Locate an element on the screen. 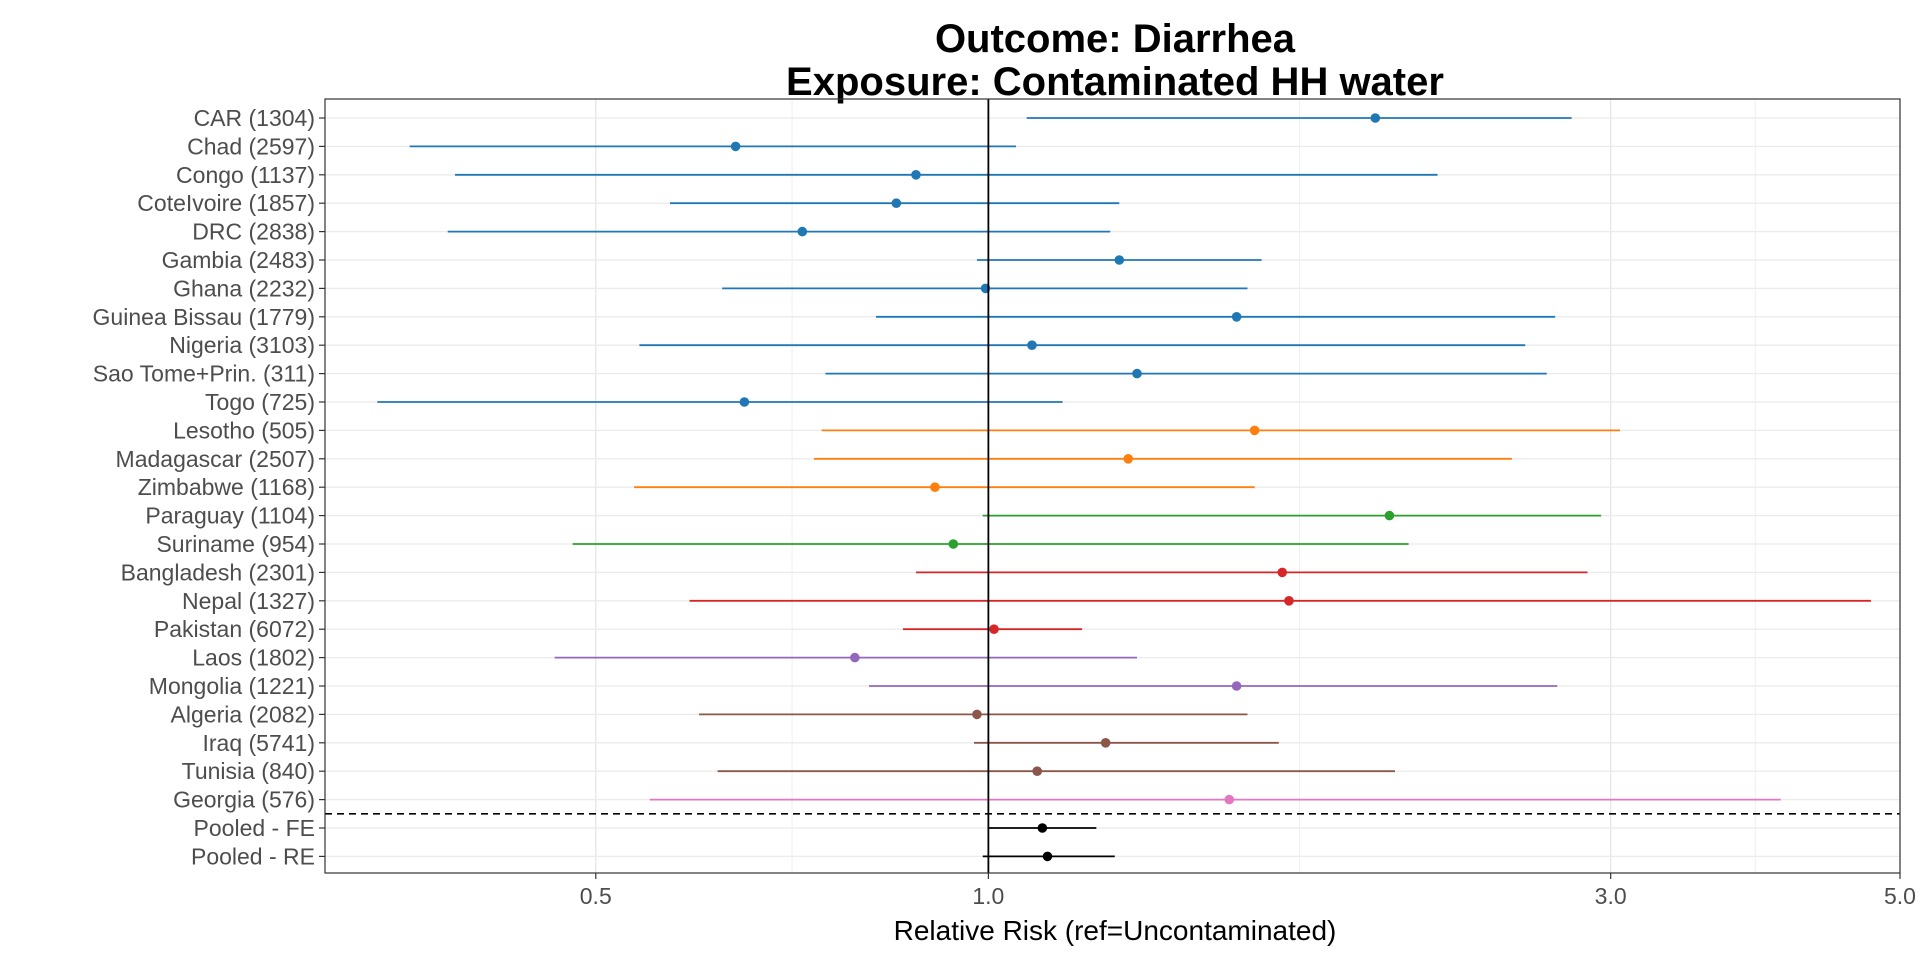 Image resolution: width=1920 pixels, height=960 pixels. x-tick-label: 5.0 is located at coordinates (1900, 896).